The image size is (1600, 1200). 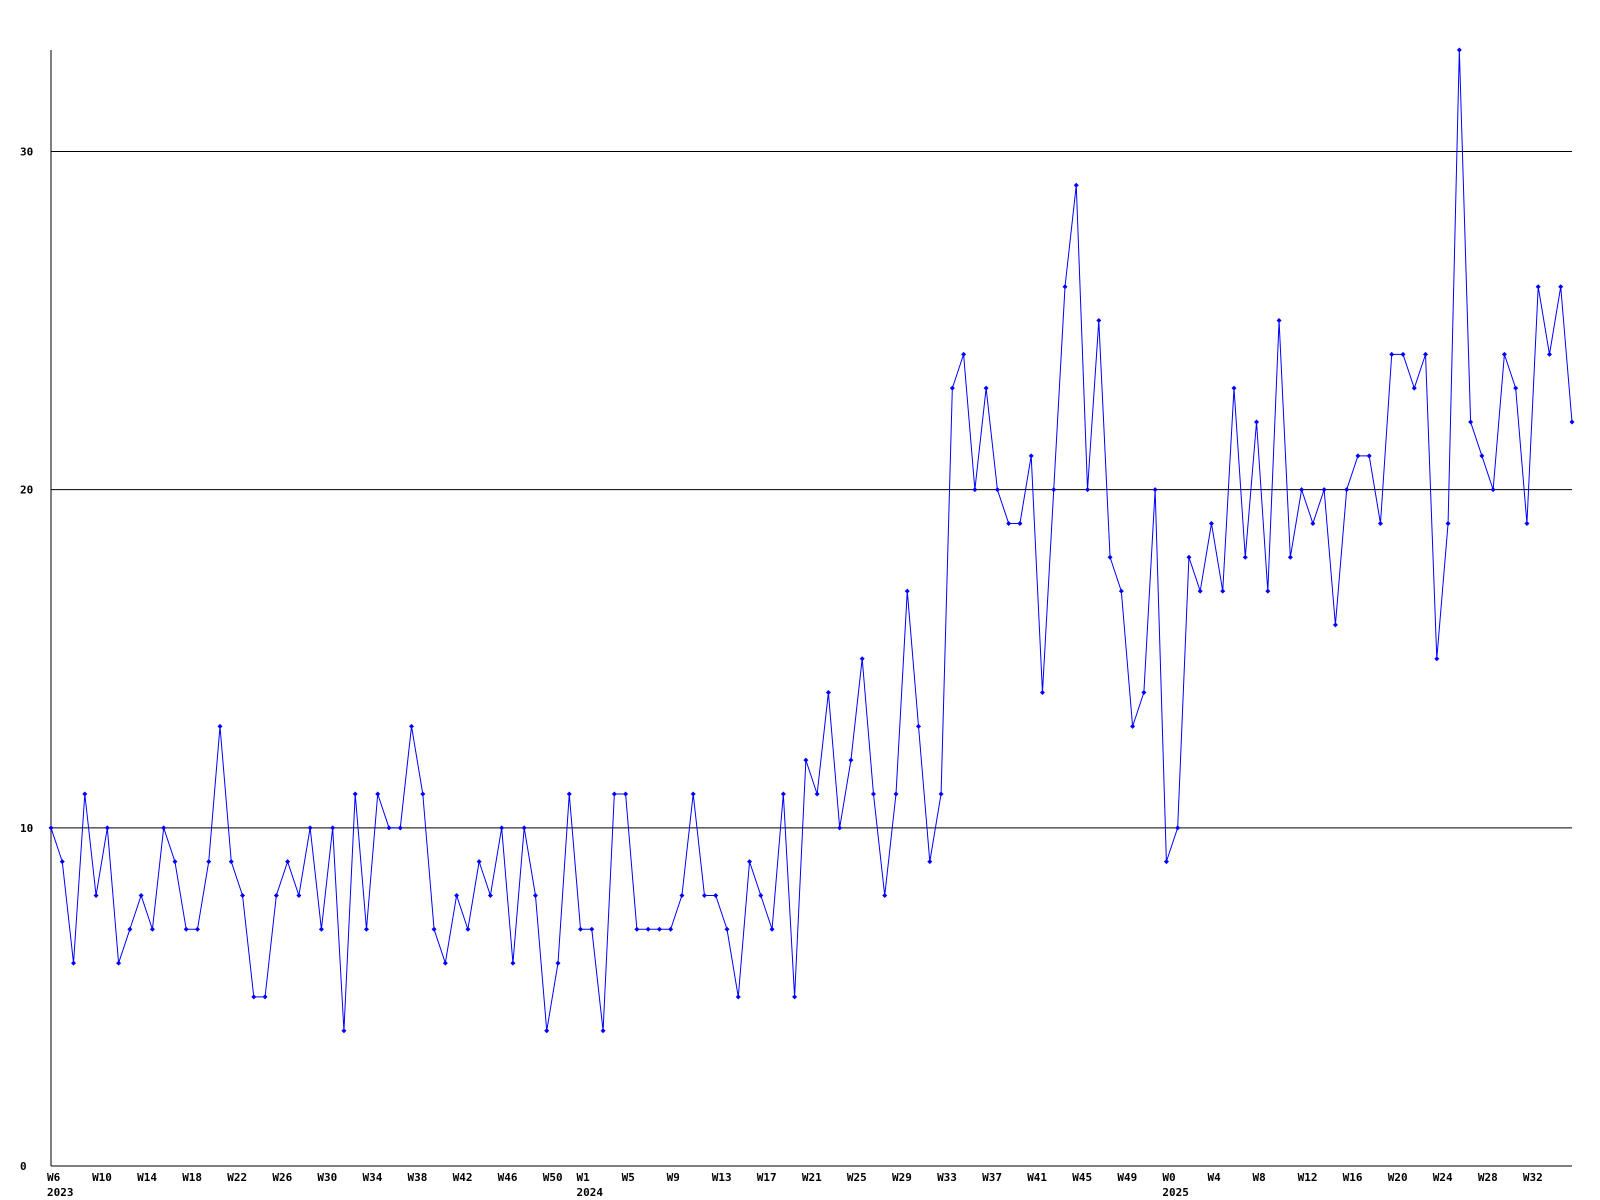 I want to click on x-tick-label: W18, so click(x=192, y=1177).